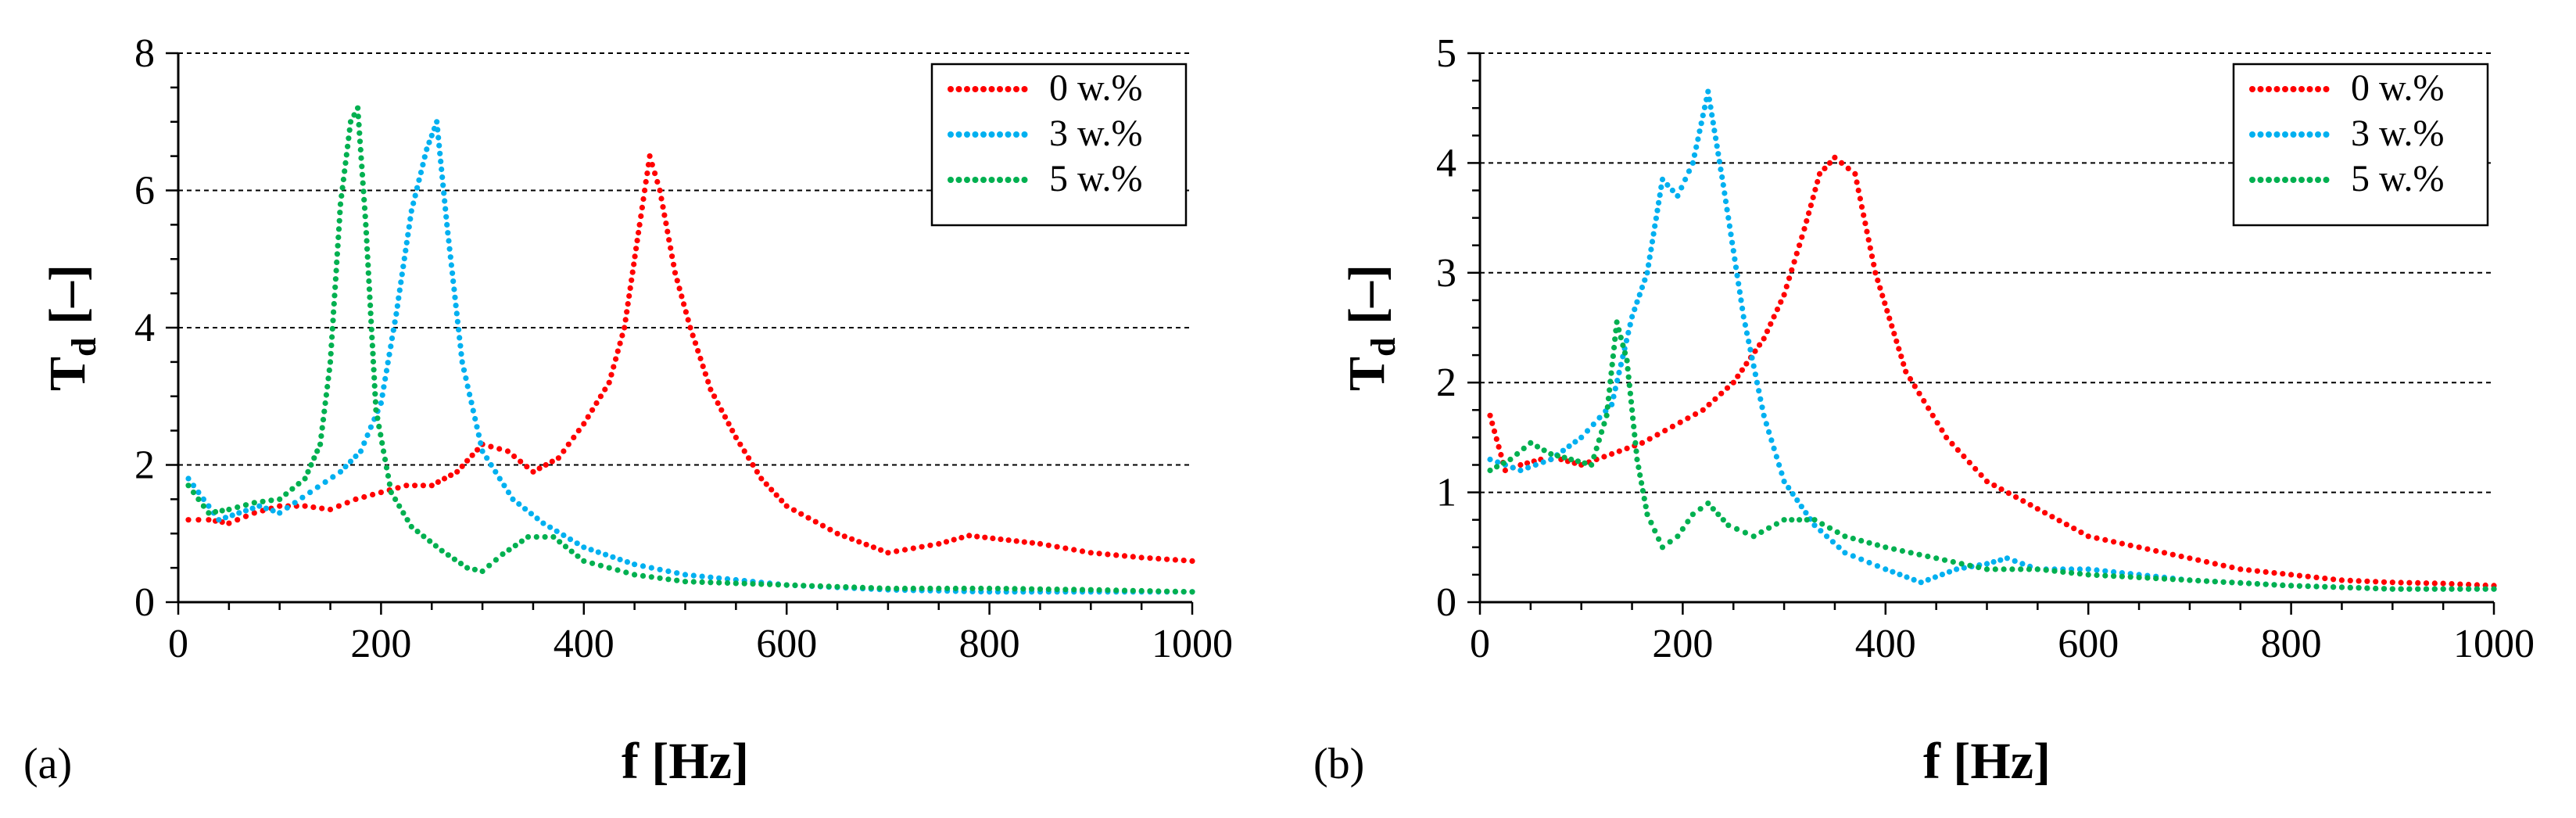 The height and width of the screenshot is (818, 2576). I want to click on x-tick-label: 1000, so click(2494, 644).